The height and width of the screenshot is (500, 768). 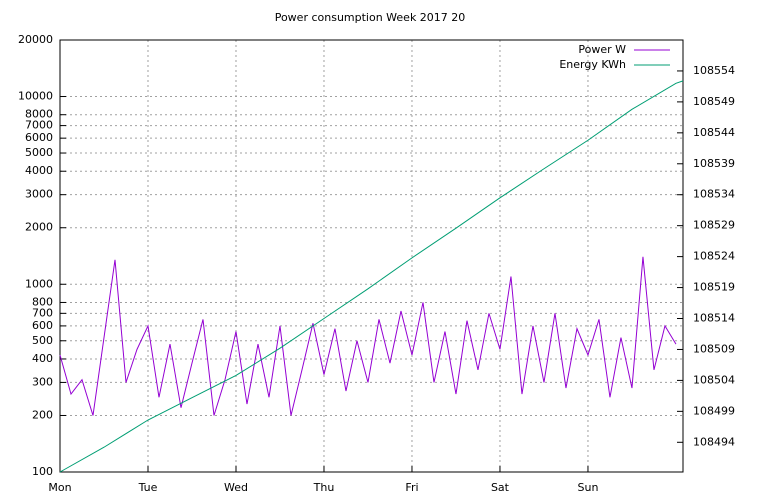 What do you see at coordinates (587, 487) in the screenshot?
I see `x-tick-label: Sun` at bounding box center [587, 487].